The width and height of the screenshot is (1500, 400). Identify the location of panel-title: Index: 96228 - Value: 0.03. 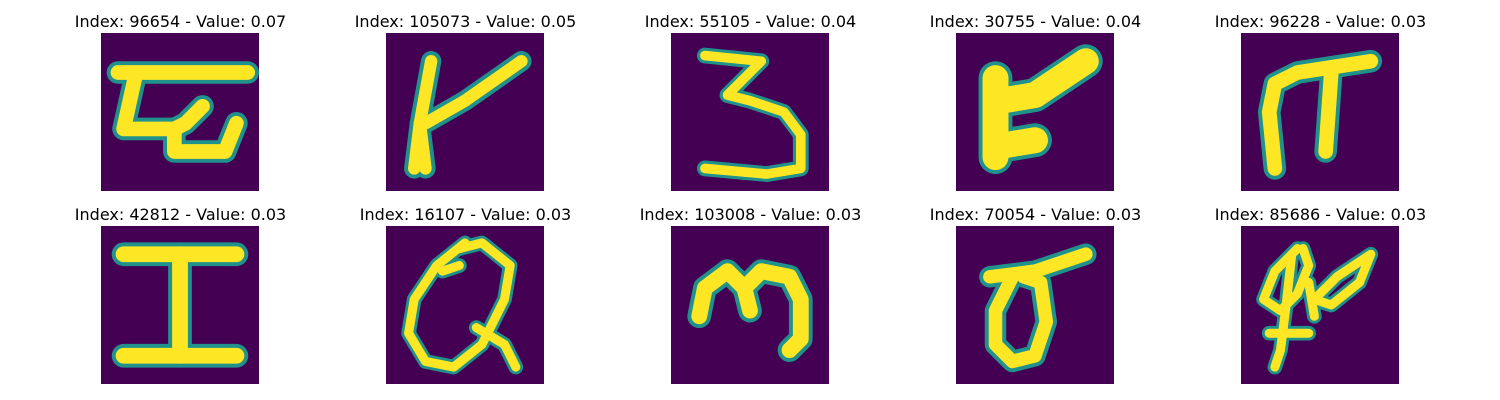
(1320, 21).